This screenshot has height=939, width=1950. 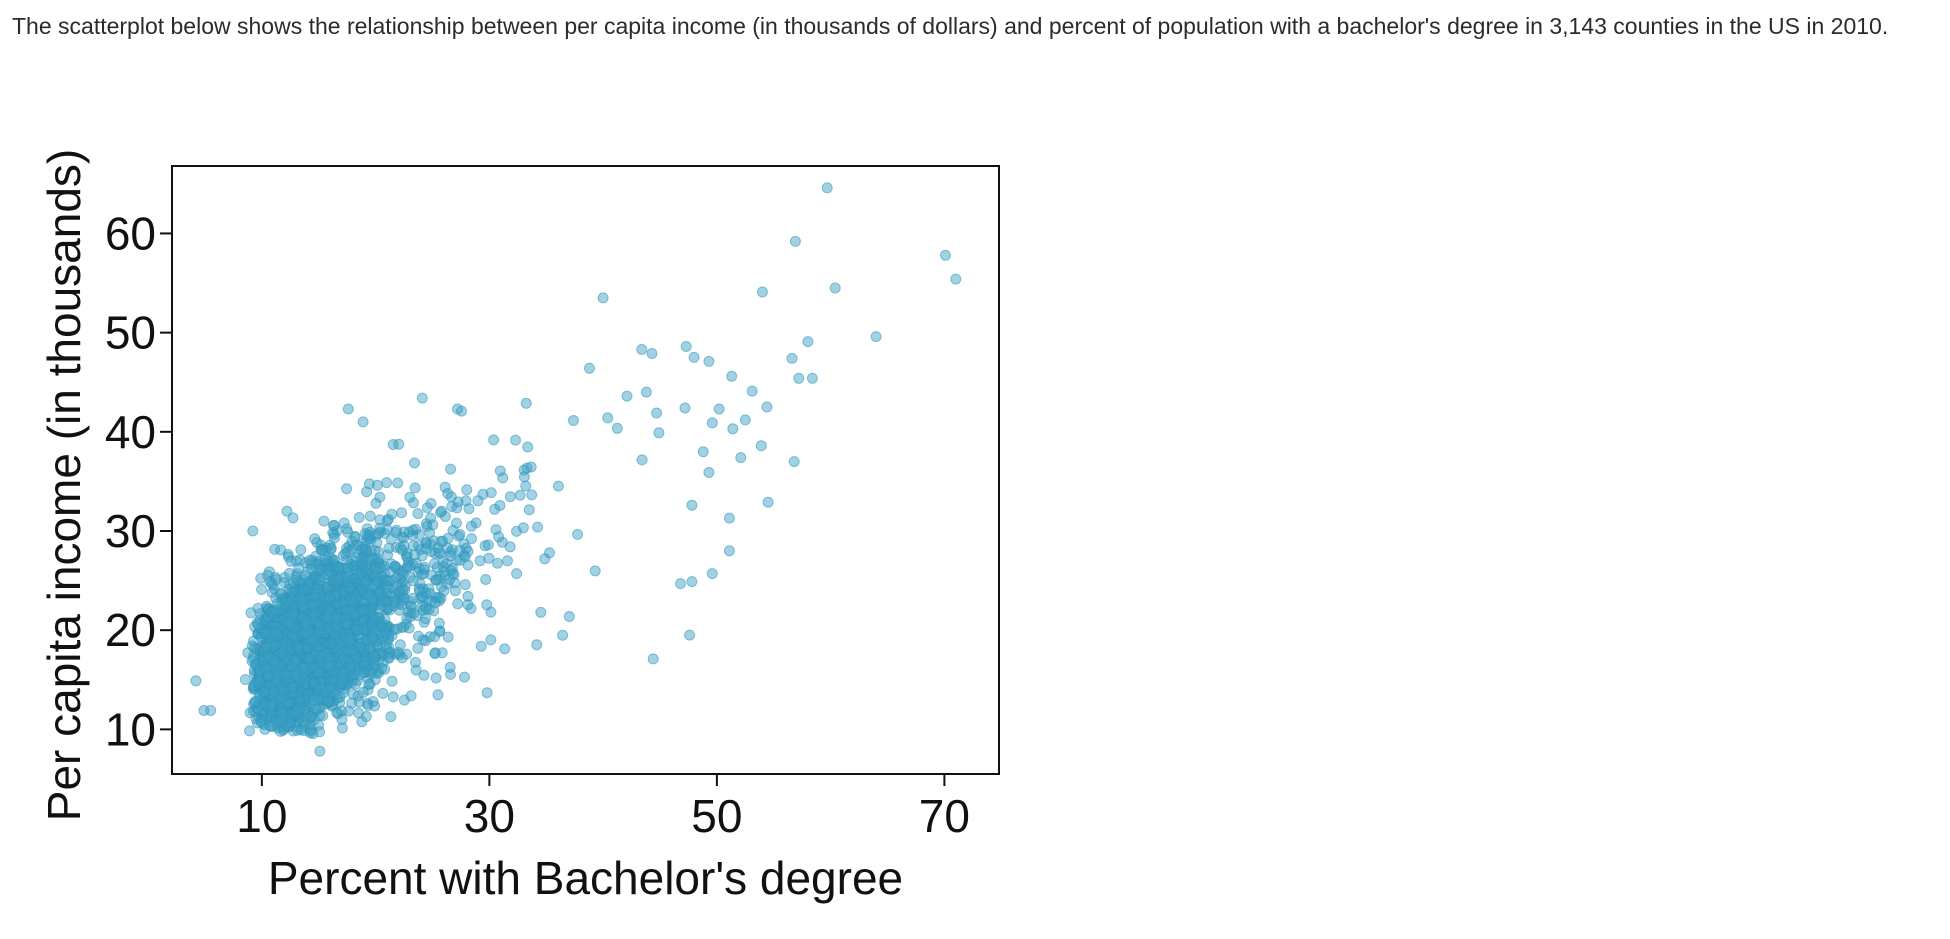 I want to click on y-axis-title: Per capita income (in thousands), so click(x=64, y=485).